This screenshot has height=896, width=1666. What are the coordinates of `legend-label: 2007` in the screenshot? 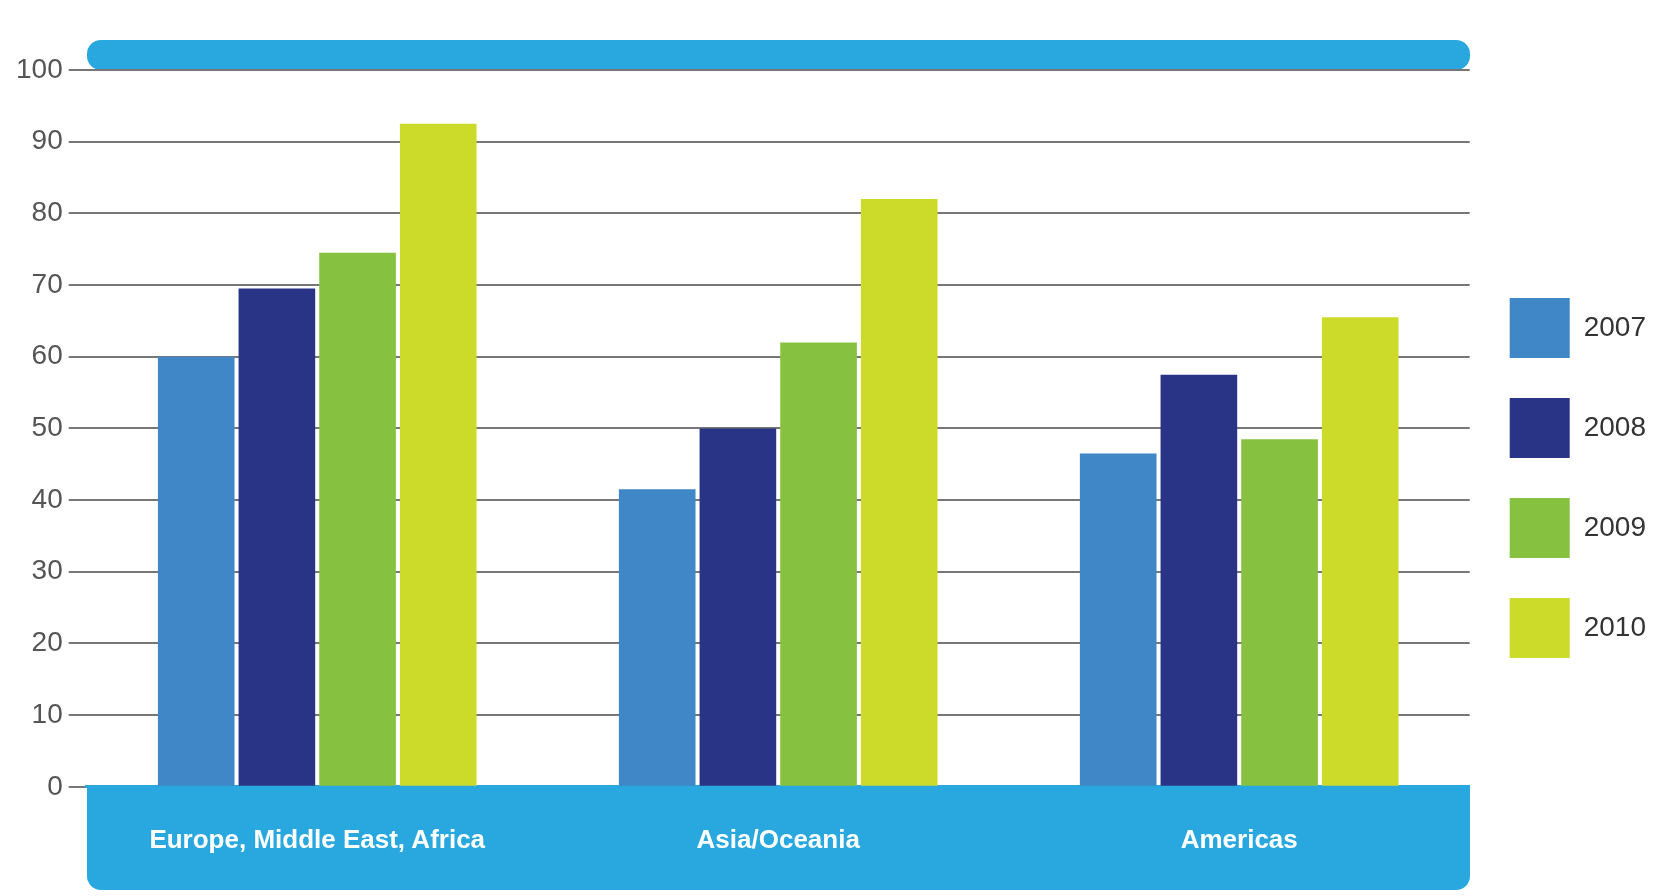 It's located at (1615, 326).